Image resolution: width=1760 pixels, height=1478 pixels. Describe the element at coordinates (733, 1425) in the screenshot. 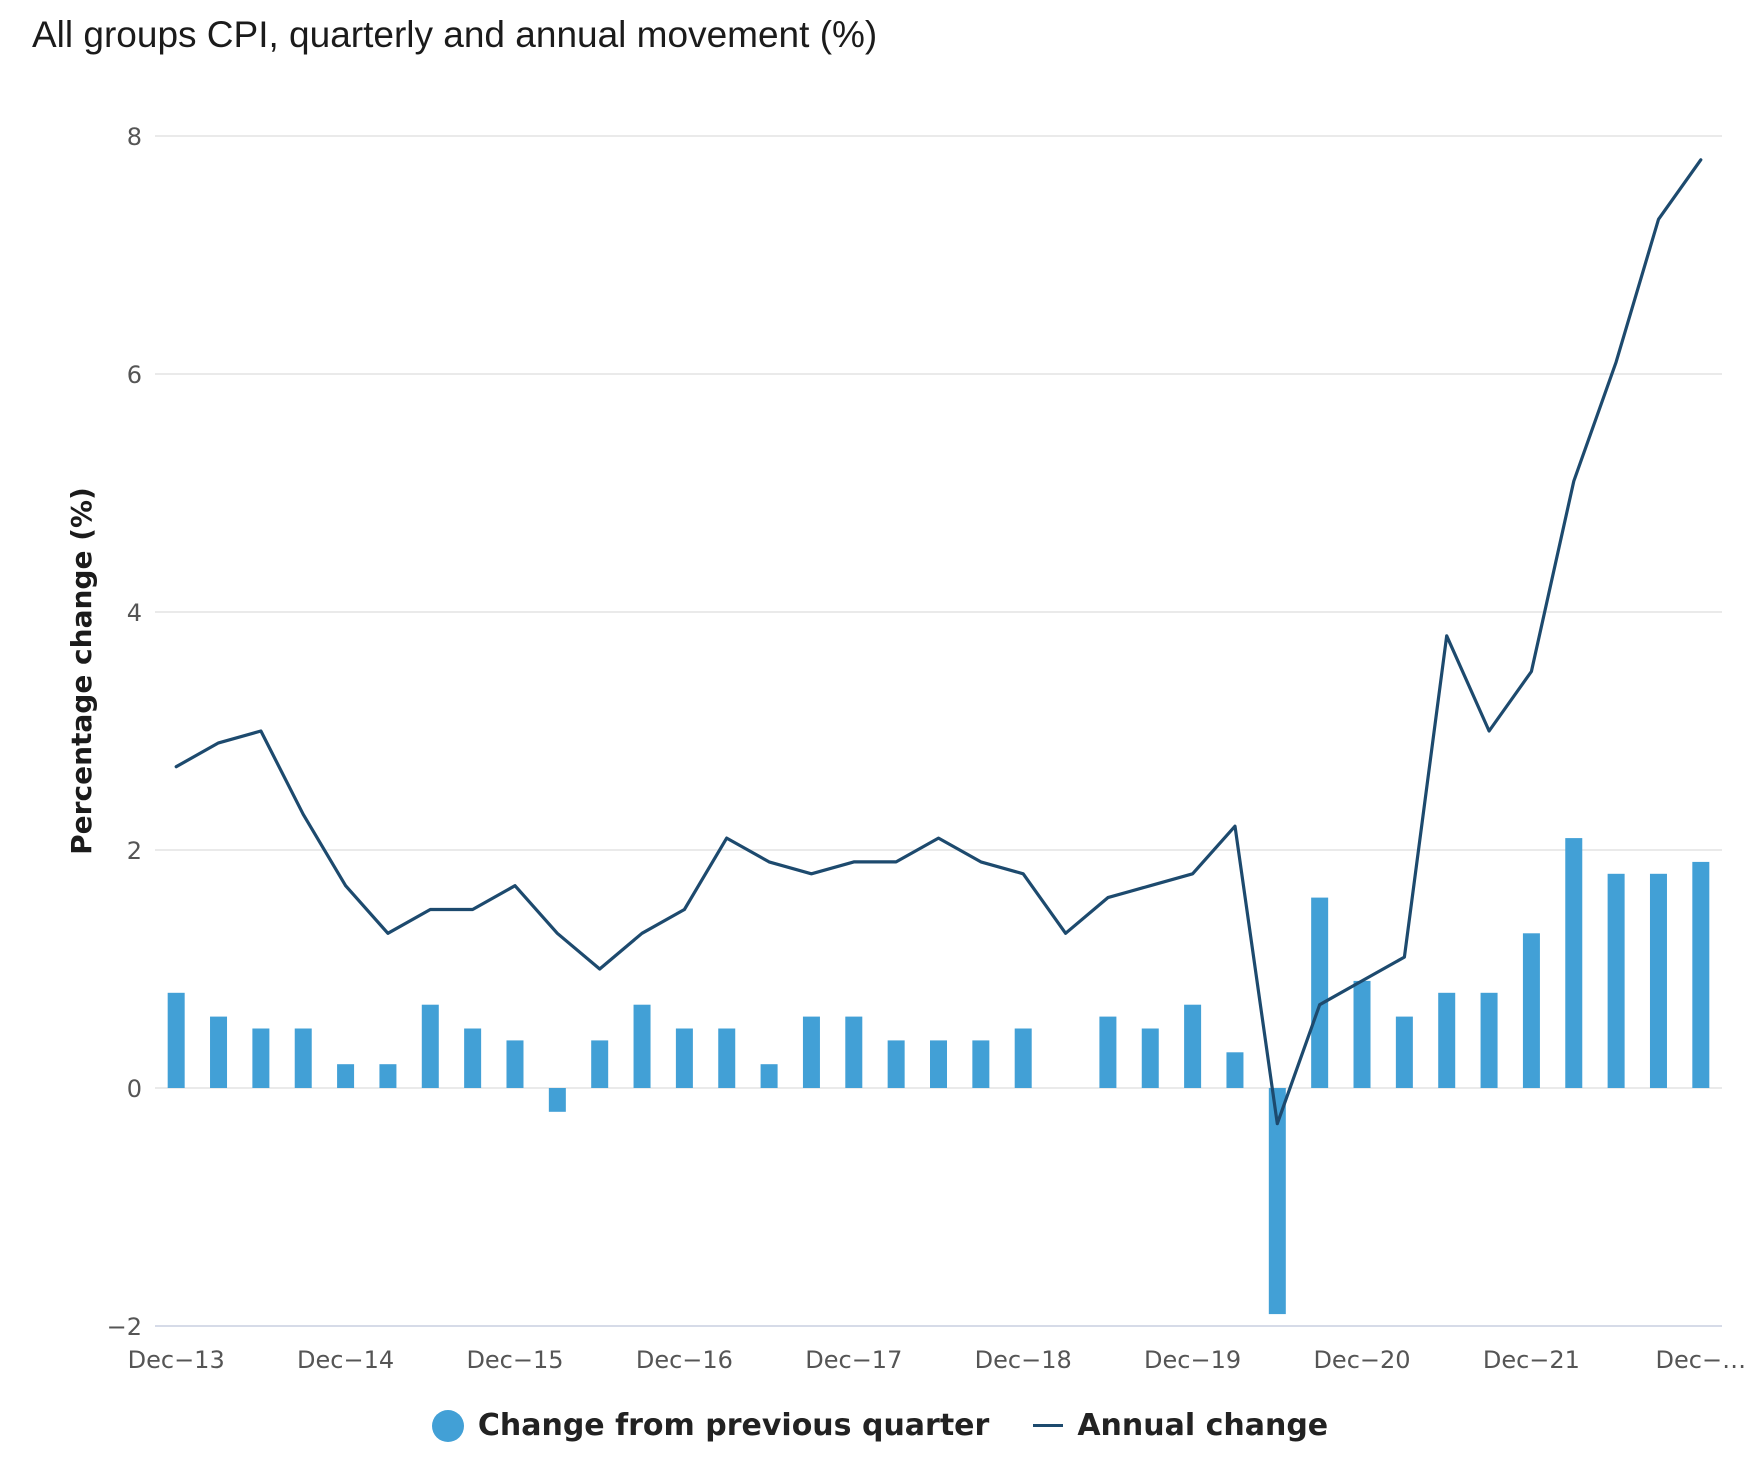

I see `legend-label-quarterly: Change from previous quarter` at that location.